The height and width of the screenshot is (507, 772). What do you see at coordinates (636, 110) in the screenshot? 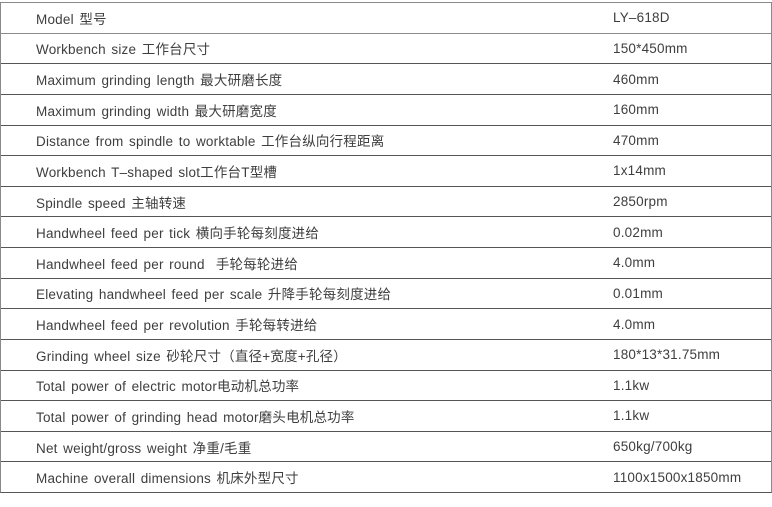
I see `spec-value: 160mm` at bounding box center [636, 110].